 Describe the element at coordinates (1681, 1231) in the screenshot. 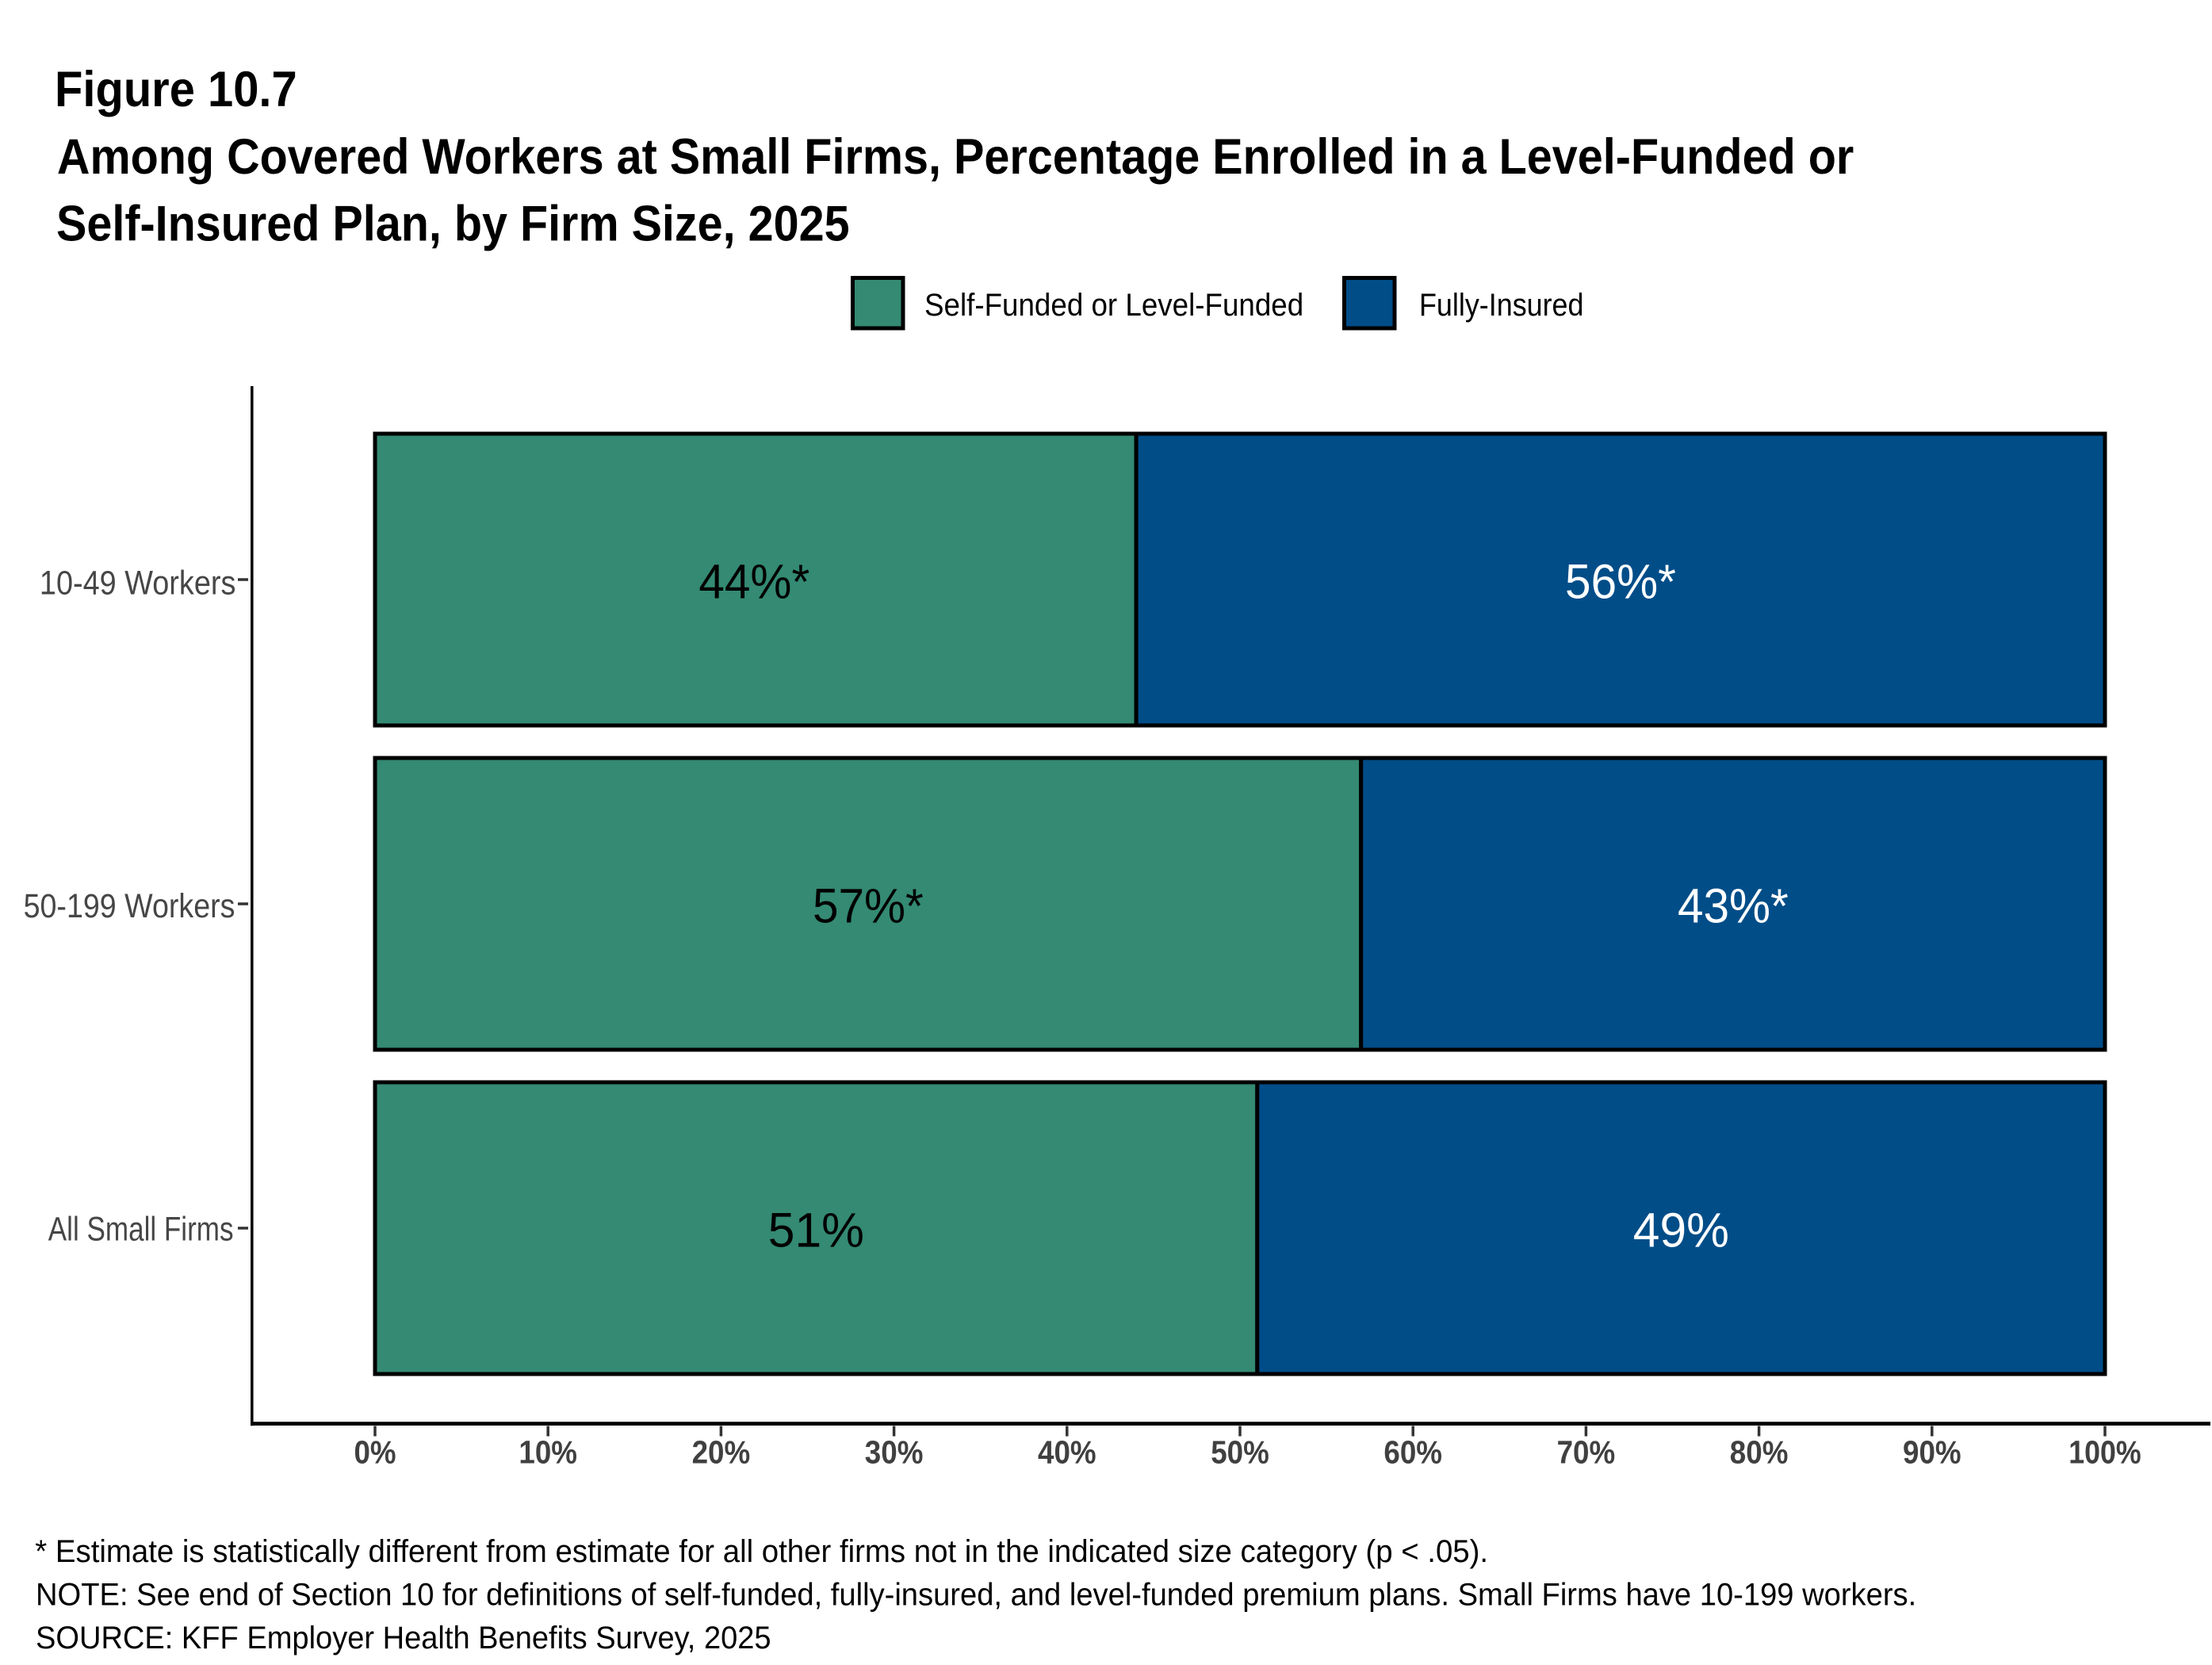

I see `svg-text: 49%` at that location.